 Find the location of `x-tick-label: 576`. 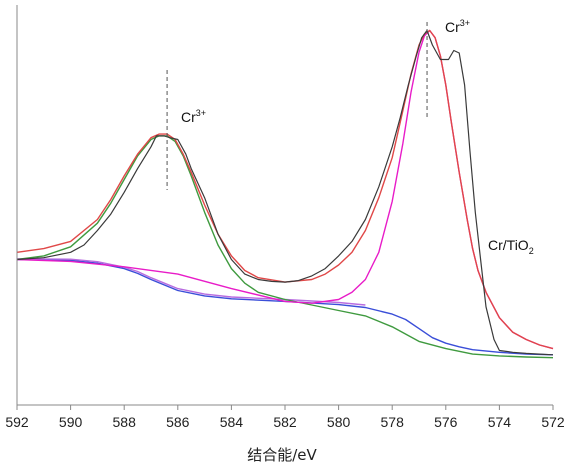

x-tick-label: 576 is located at coordinates (446, 422).